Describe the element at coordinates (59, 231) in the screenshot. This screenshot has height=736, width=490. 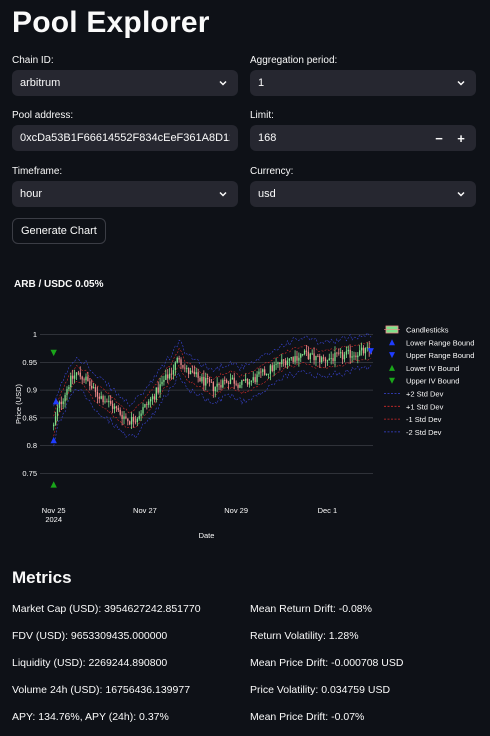
I see `generate-chart-button: Generate Chart` at that location.